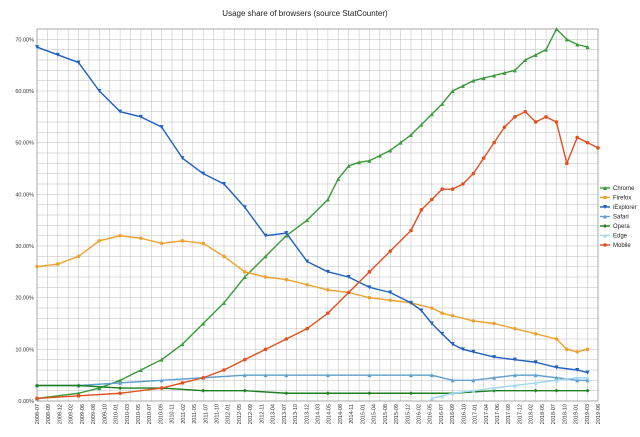  I want to click on x-tick-label: 2013-10, so click(296, 414).